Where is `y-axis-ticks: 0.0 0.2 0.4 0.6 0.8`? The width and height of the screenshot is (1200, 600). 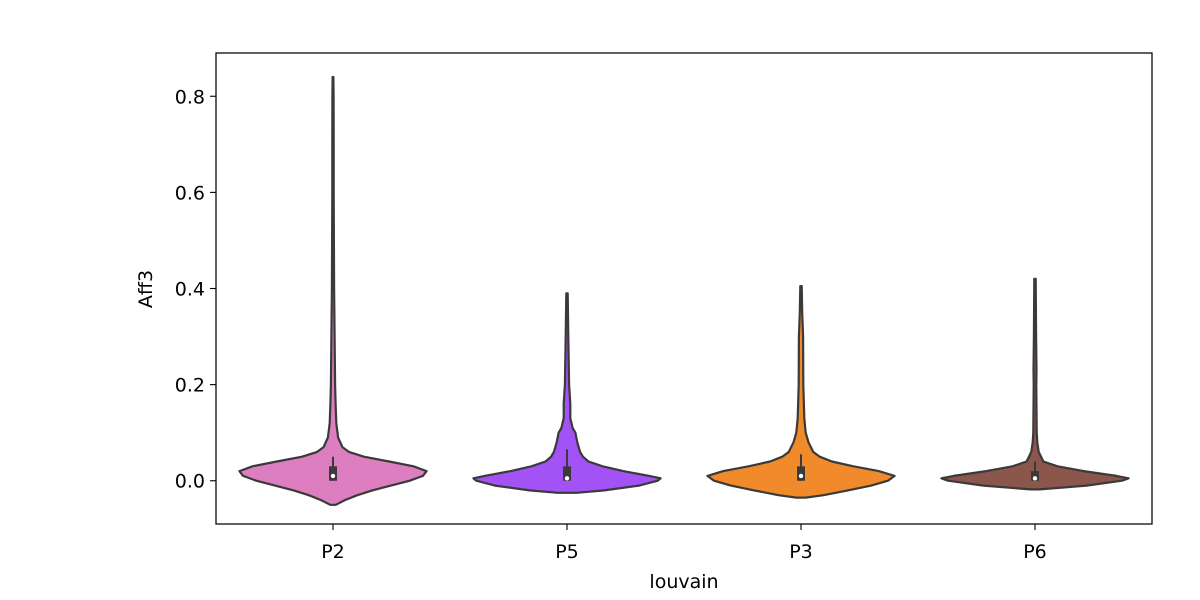
y-axis-ticks: 0.0 0.2 0.4 0.6 0.8 is located at coordinates (195, 289).